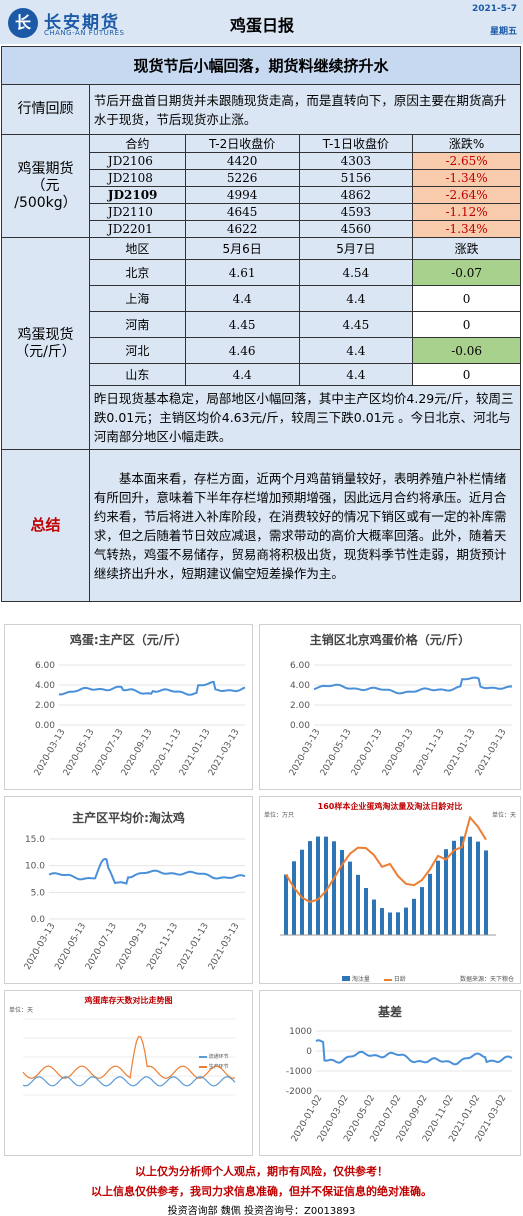 This screenshot has width=523, height=1216. Describe the element at coordinates (279, 815) in the screenshot. I see `unit-left: 单位：万只` at that location.